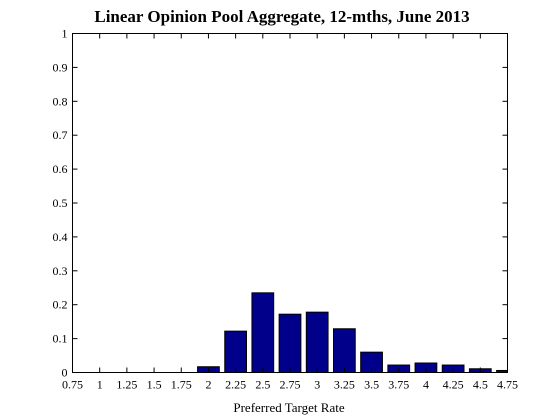 Image resolution: width=560 pixels, height=419 pixels. Describe the element at coordinates (507, 385) in the screenshot. I see `x-tick-label: 4.75` at that location.